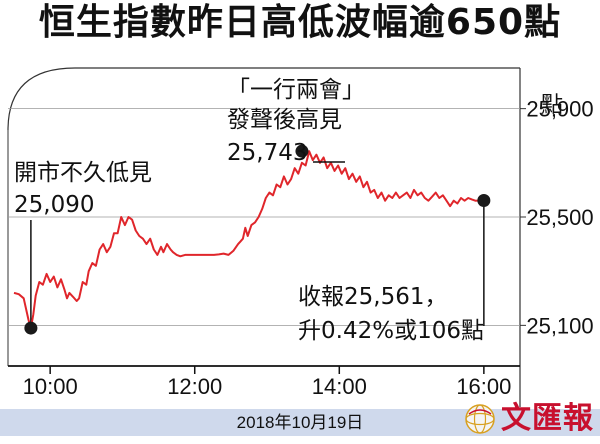  I want to click on x-tick-label: 16:00, so click(483, 386).